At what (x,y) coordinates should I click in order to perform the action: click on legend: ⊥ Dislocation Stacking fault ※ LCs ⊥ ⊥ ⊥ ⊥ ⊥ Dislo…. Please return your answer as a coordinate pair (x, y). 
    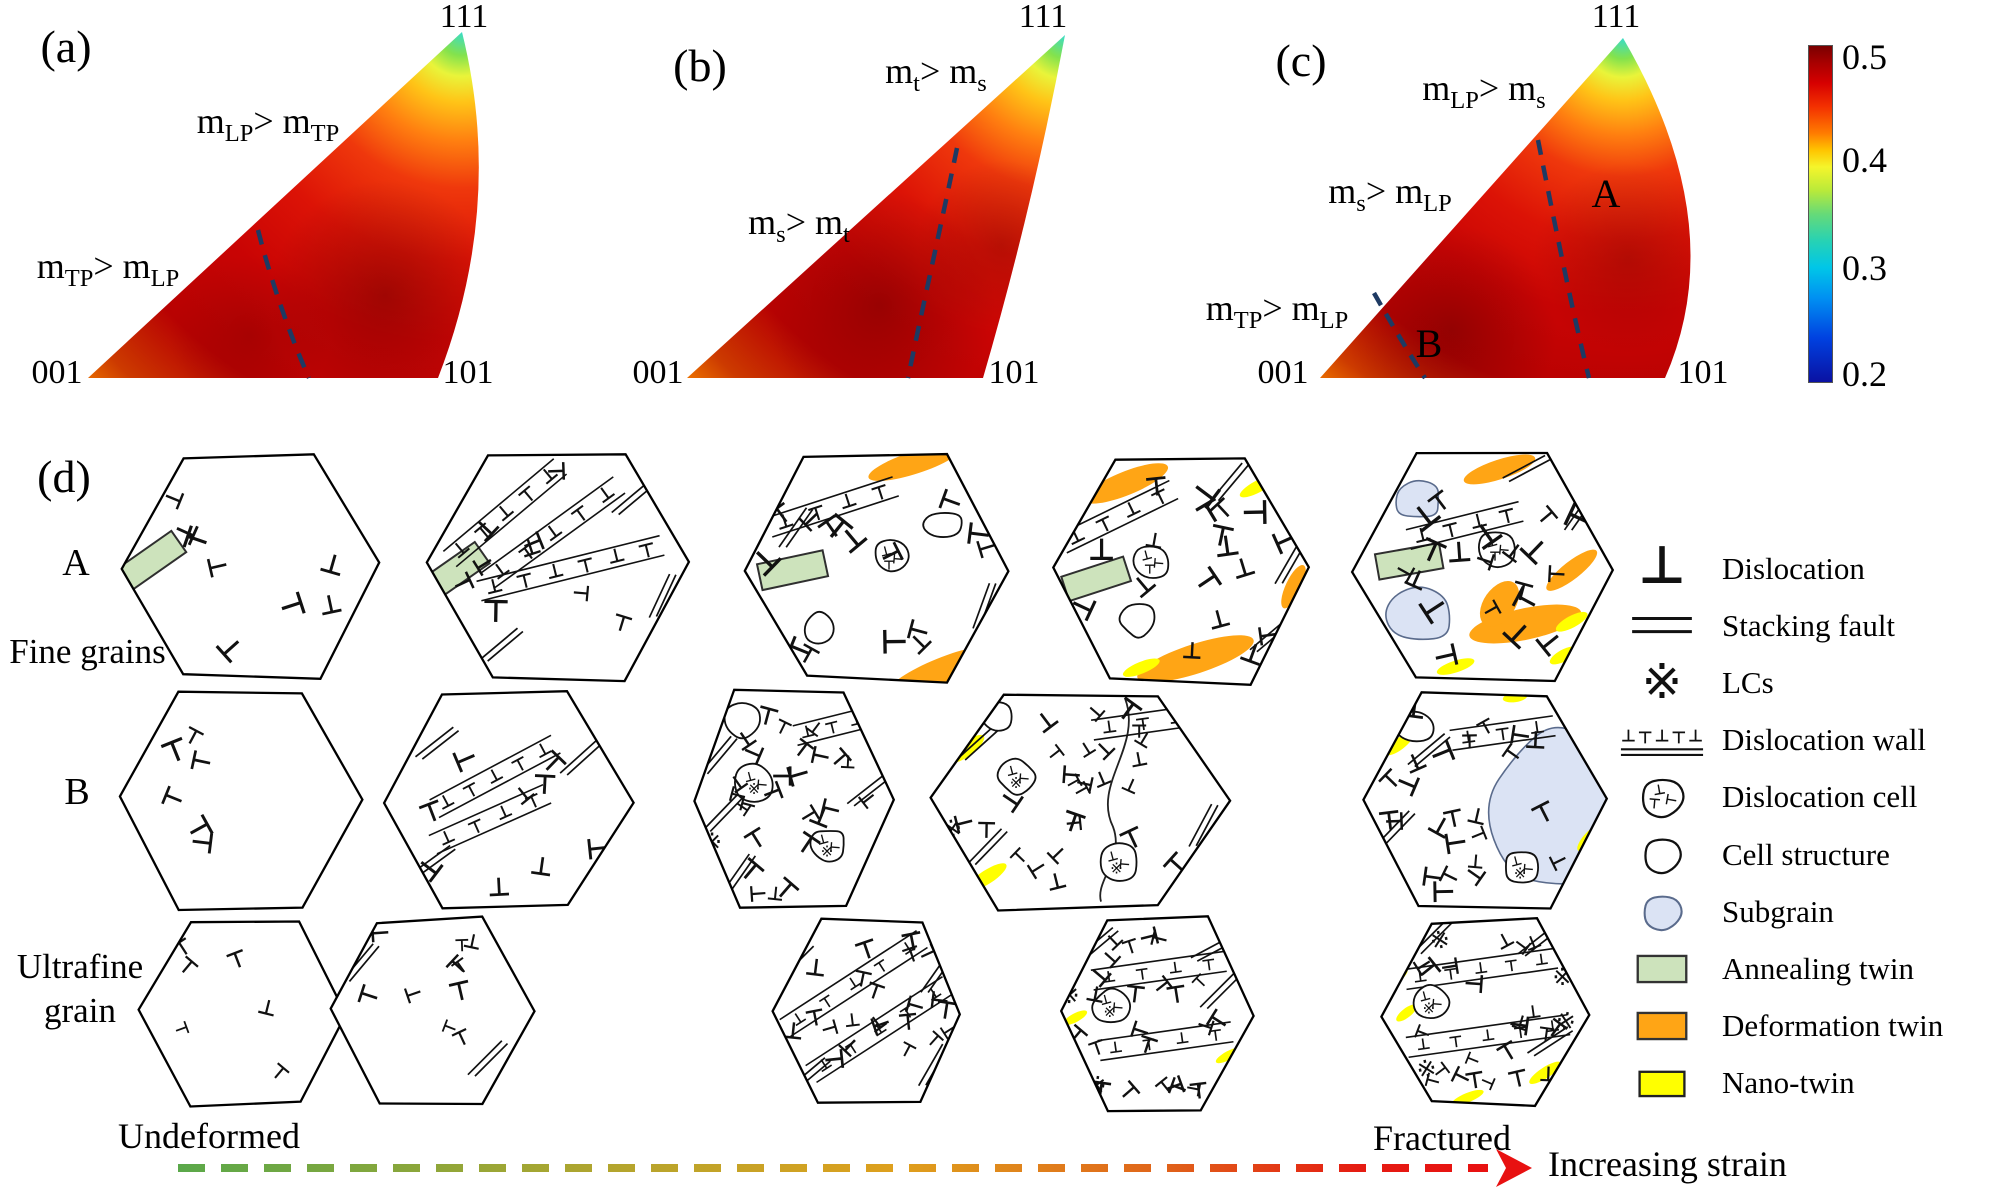
    Looking at the image, I should click on (1810, 826).